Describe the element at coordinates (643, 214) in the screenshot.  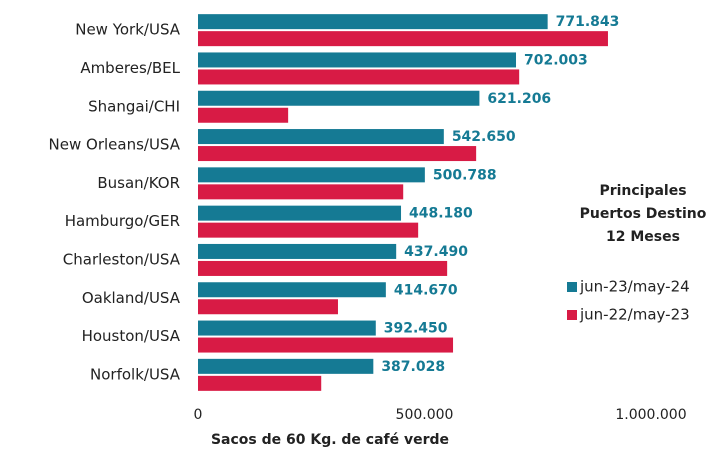
I see `legend-title: Puertos Destino` at that location.